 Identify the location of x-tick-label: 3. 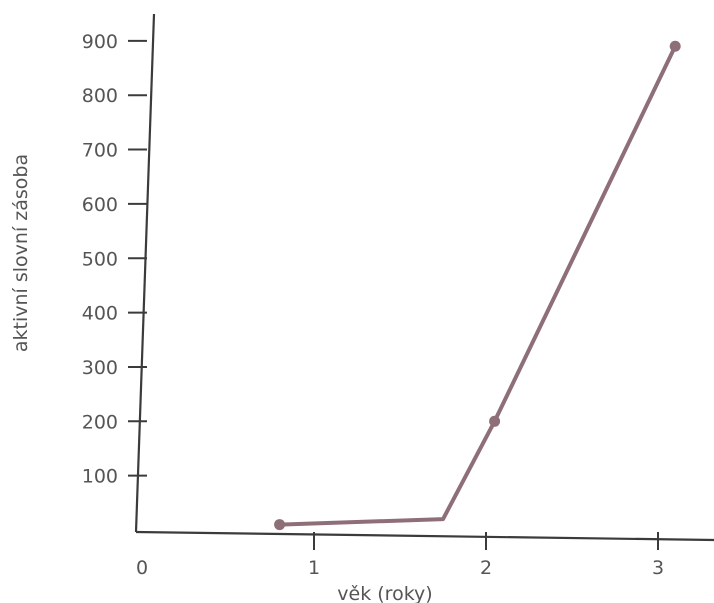
(658, 568).